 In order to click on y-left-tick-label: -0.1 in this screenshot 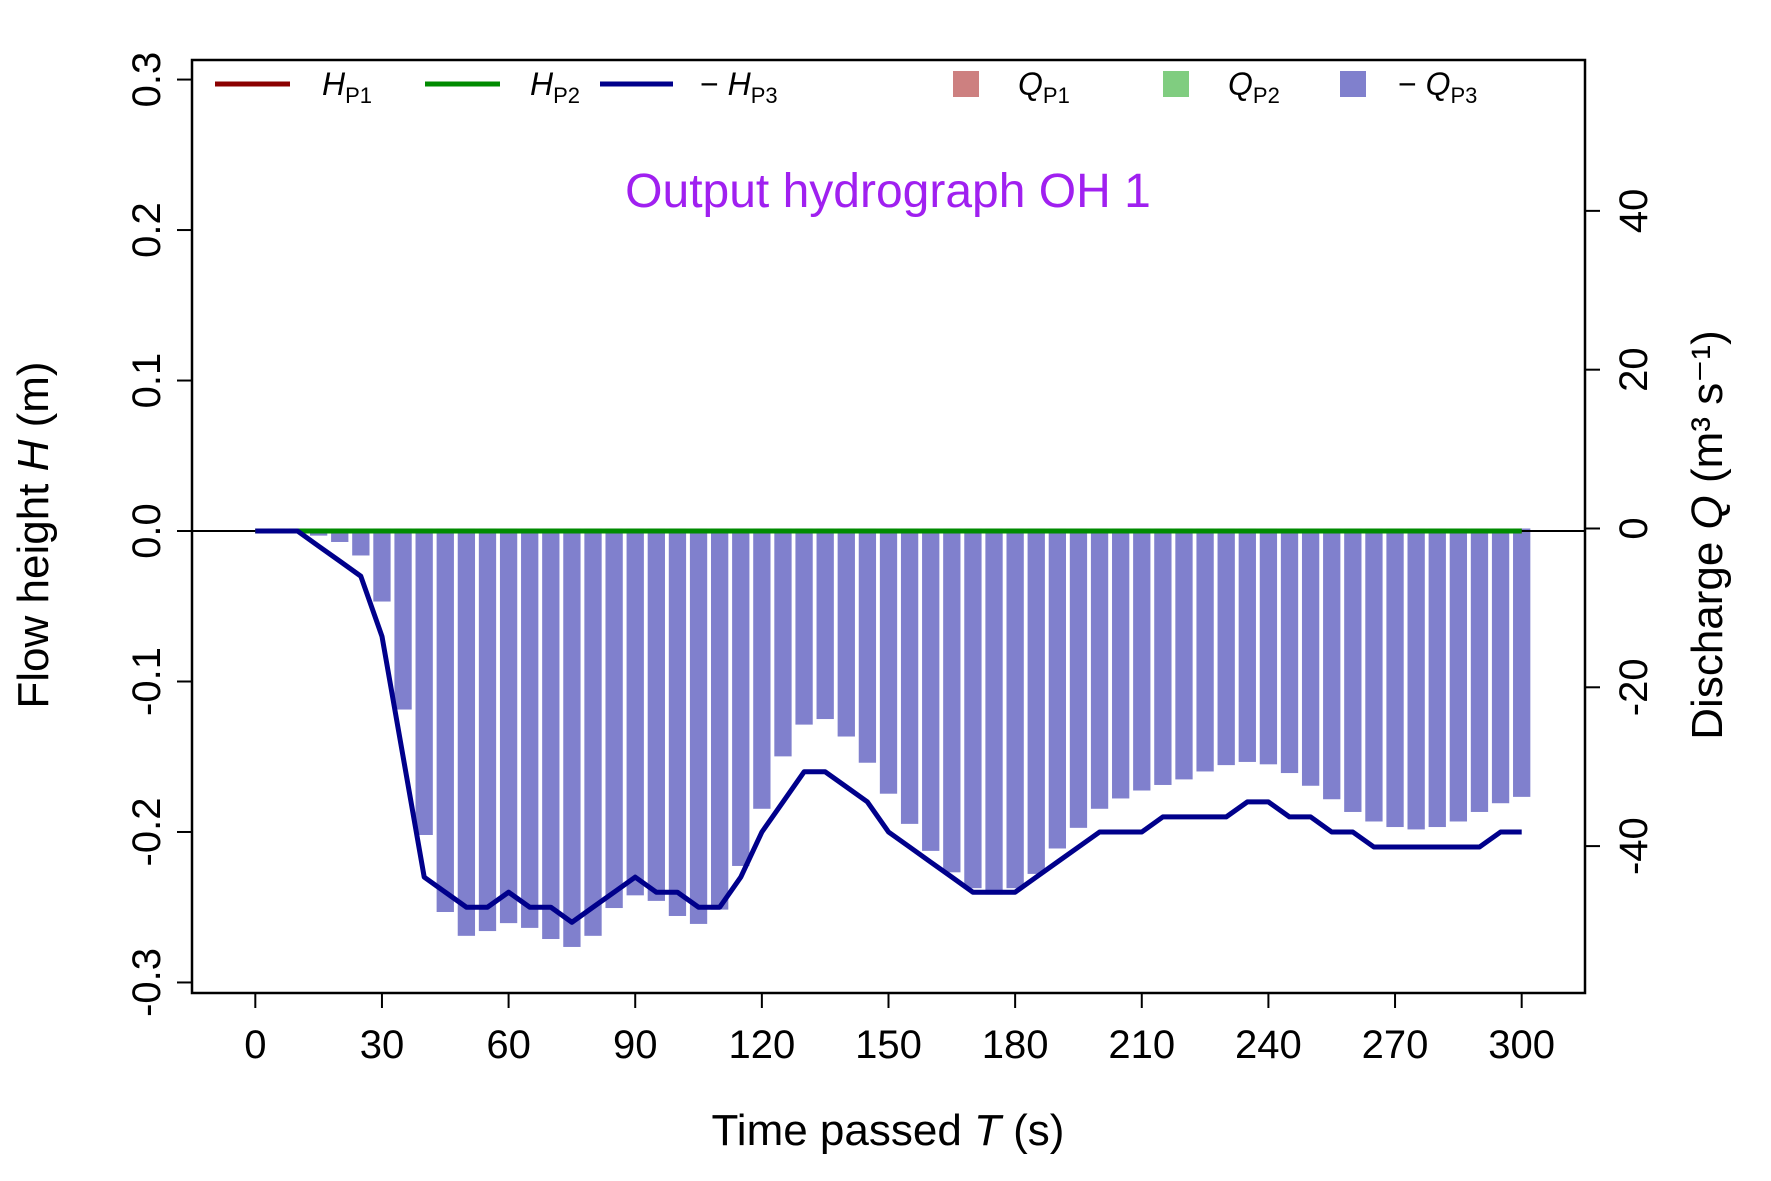, I will do `click(147, 681)`.